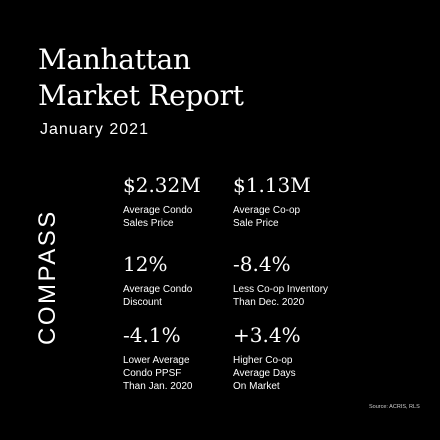 Image resolution: width=440 pixels, height=440 pixels. I want to click on title-line-1: Manhattan, so click(114, 59).